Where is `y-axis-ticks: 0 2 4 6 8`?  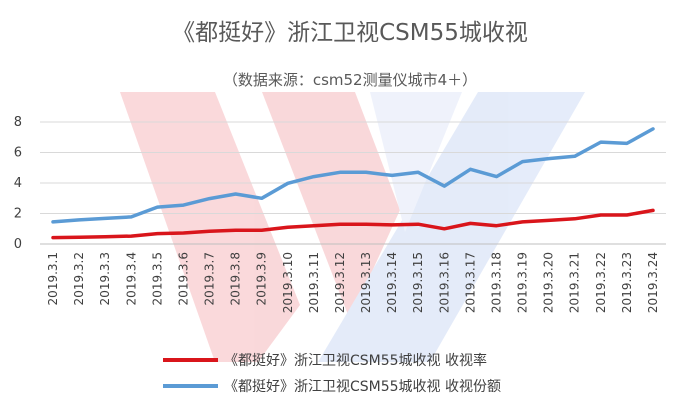 y-axis-ticks: 0 2 4 6 8 is located at coordinates (18, 183).